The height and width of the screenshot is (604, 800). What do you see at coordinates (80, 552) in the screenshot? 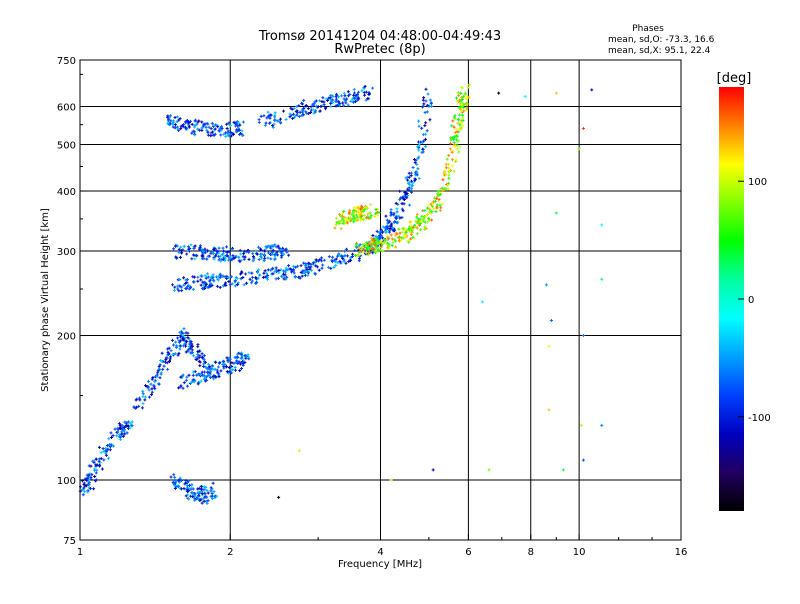
I see `x-tick-label: 1` at bounding box center [80, 552].